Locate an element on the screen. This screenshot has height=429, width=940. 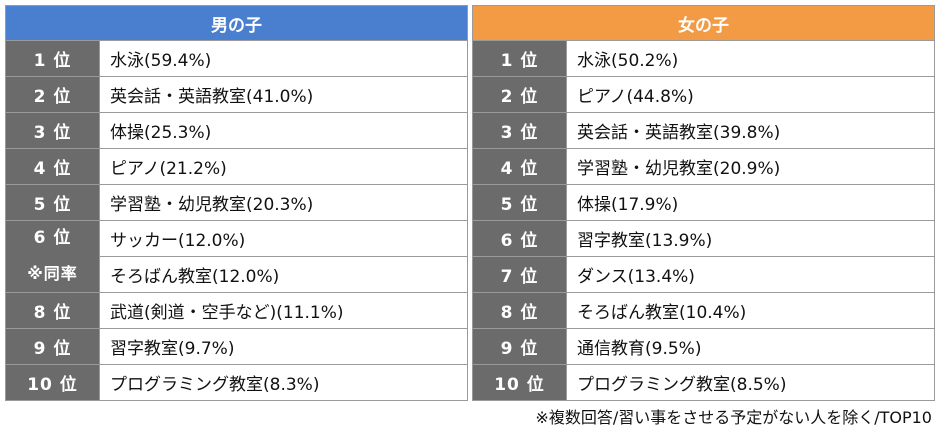
lesson-item: 習字教室(9.7%) is located at coordinates (283, 346).